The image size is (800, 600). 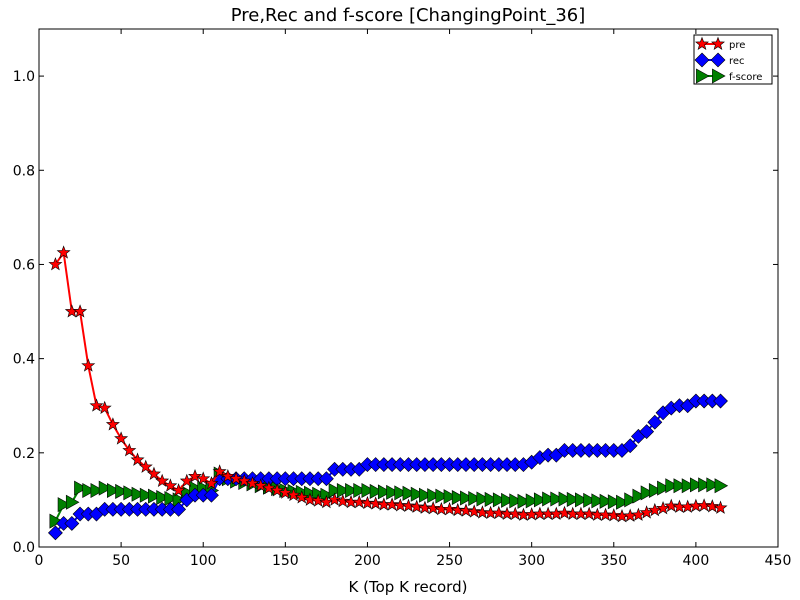 I want to click on x-tick-label: 350, so click(x=613, y=561).